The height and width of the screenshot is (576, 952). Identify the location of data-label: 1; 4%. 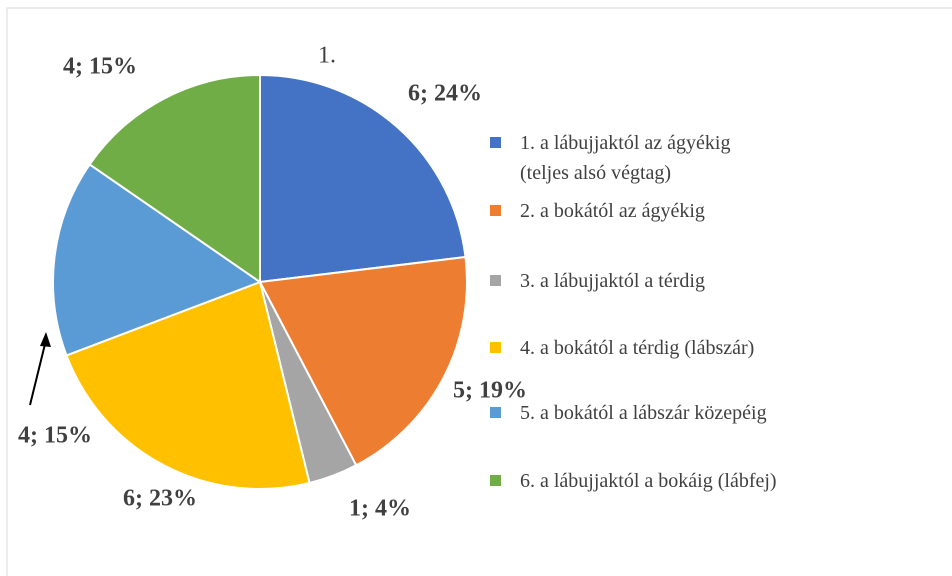
(380, 509).